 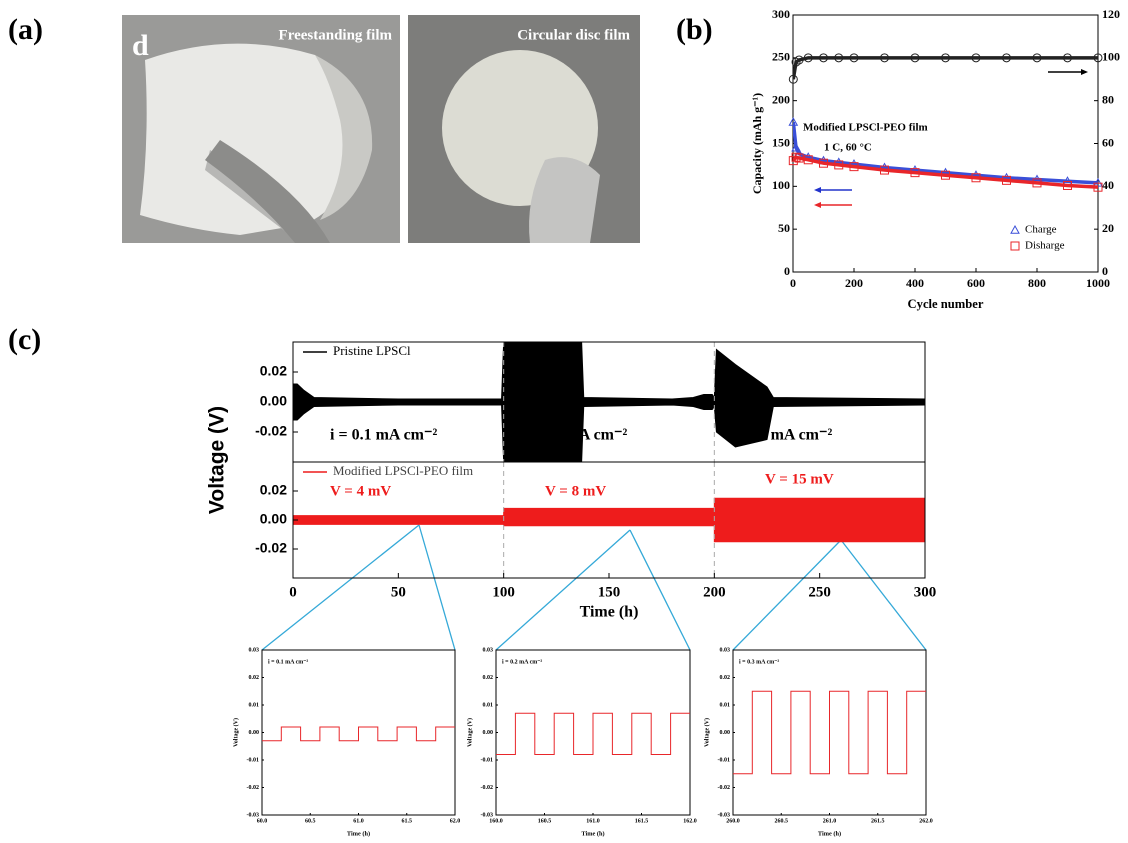 I want to click on x-tick-label: 0, so click(x=293, y=592).